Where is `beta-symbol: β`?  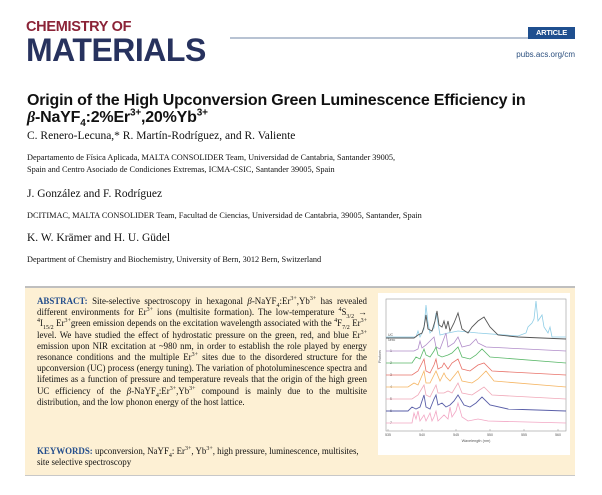
beta-symbol: β is located at coordinates (31, 117).